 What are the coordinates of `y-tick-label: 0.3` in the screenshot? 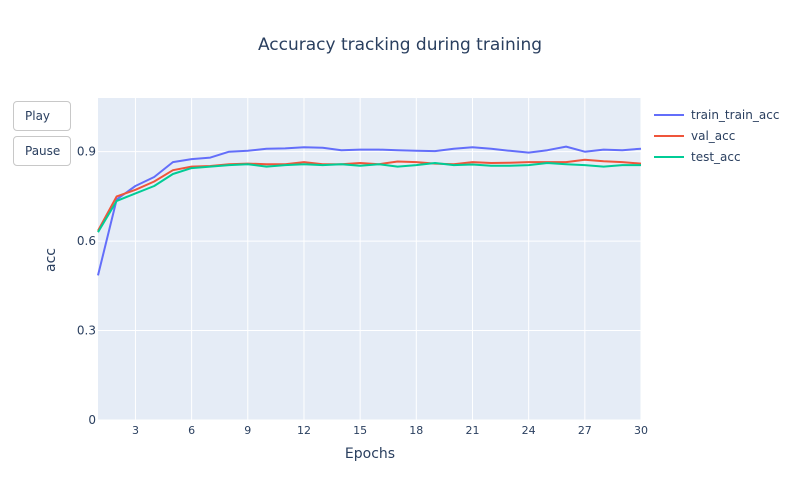 It's located at (86, 331).